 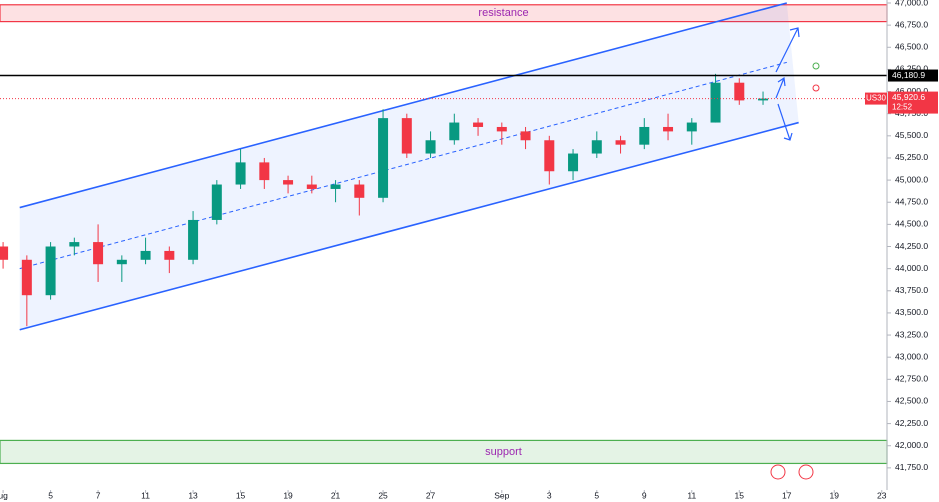 What do you see at coordinates (908, 97) in the screenshot?
I see `price-label: 45,920.6` at bounding box center [908, 97].